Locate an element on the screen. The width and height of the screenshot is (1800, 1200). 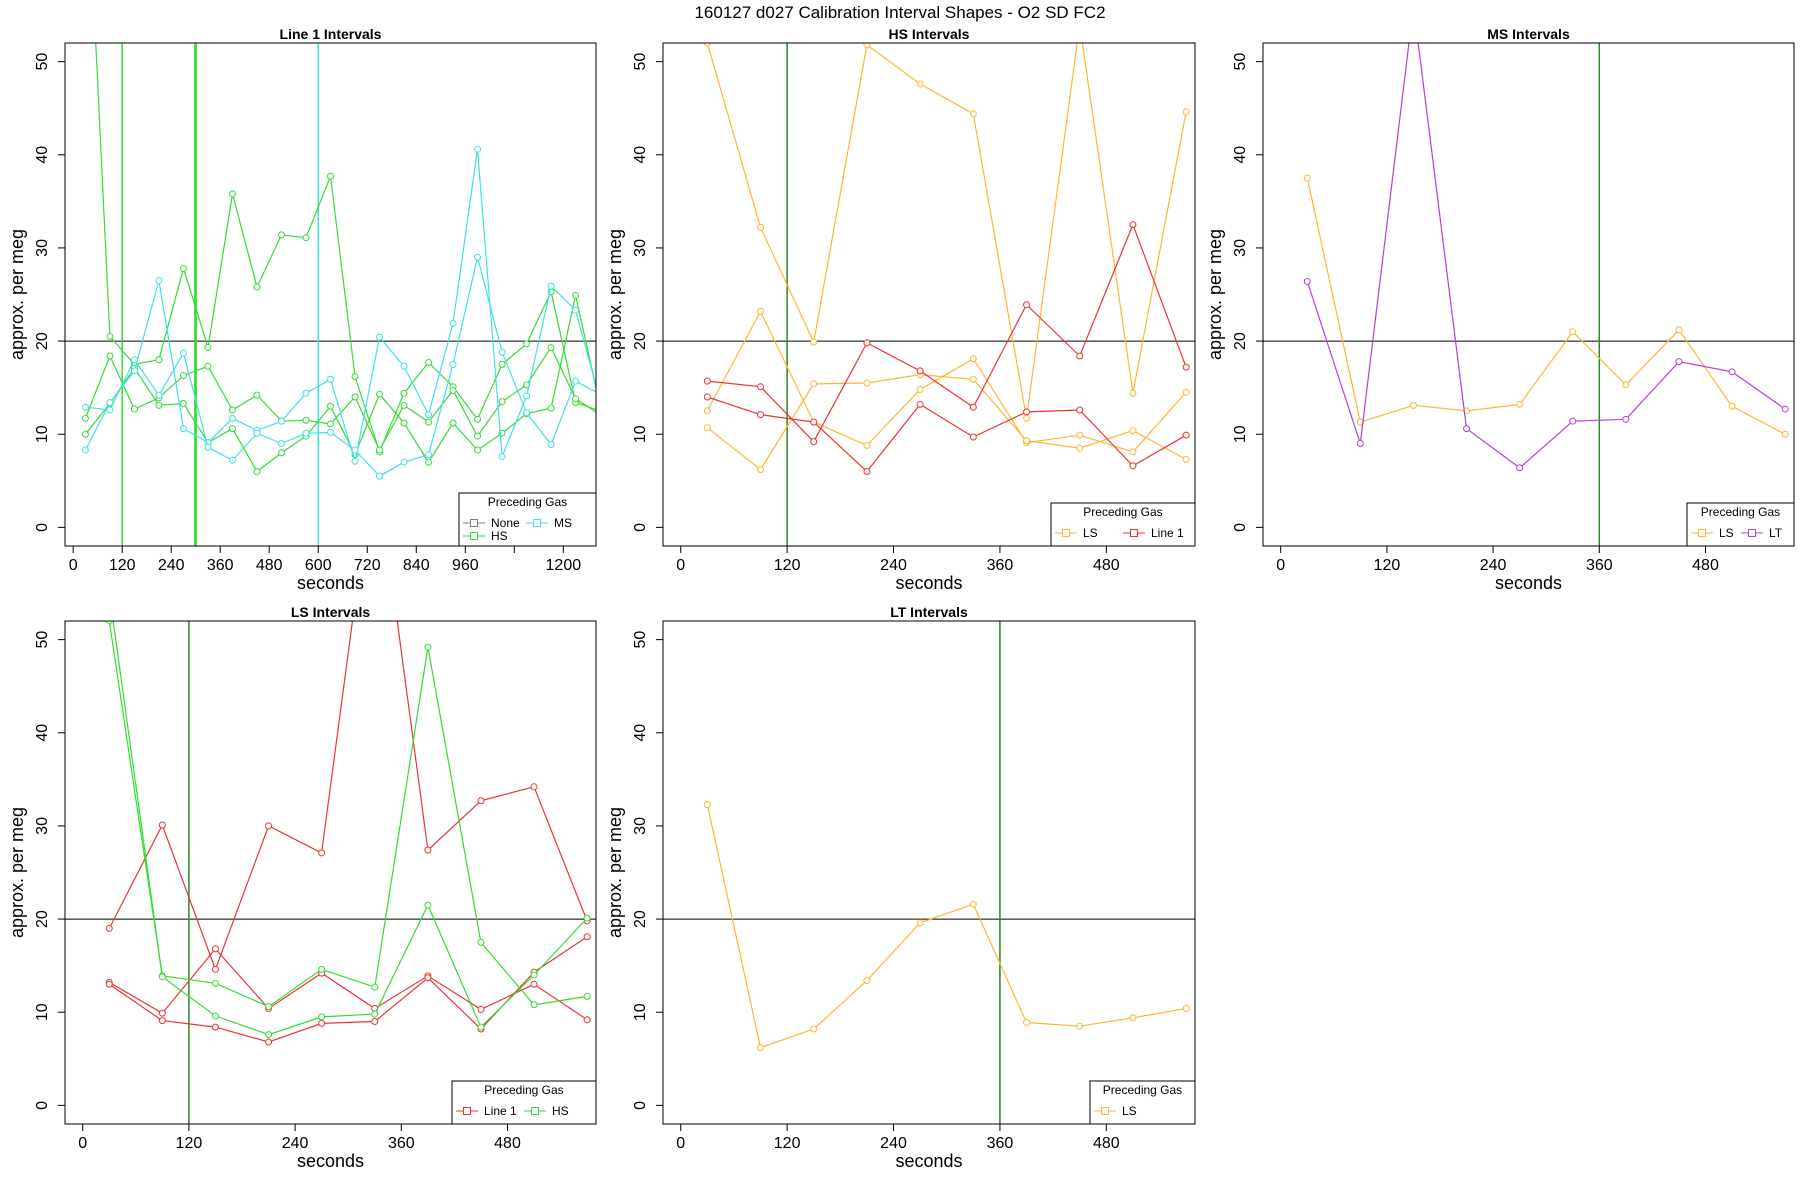
panel-title: HS Intervals is located at coordinates (929, 34).